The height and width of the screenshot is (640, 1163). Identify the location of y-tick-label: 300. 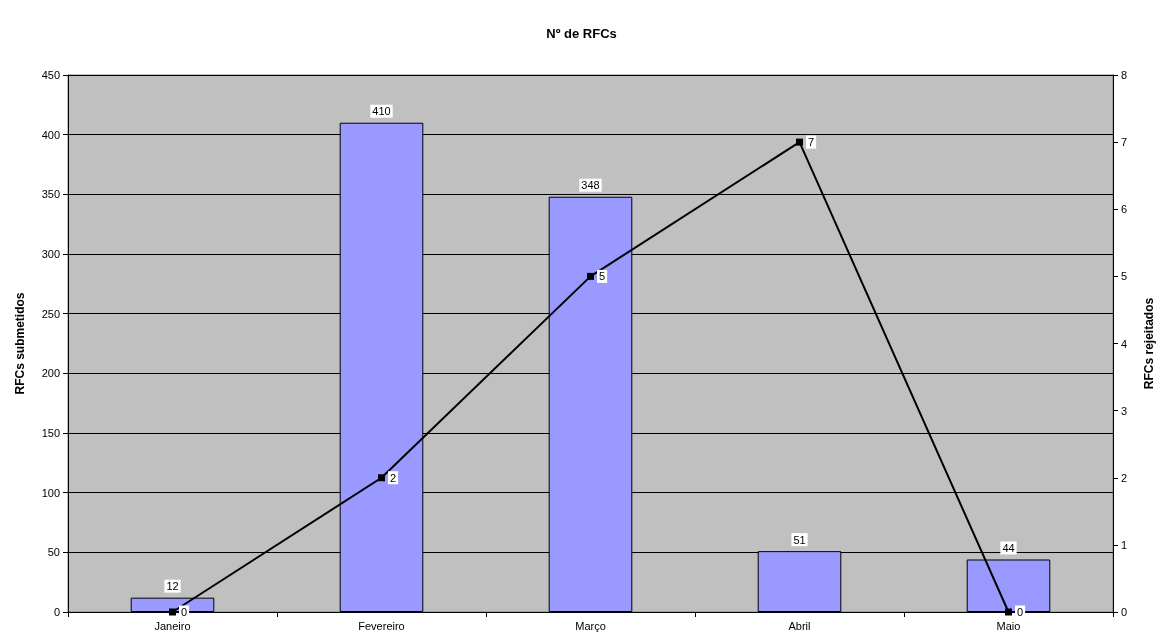
(50, 254).